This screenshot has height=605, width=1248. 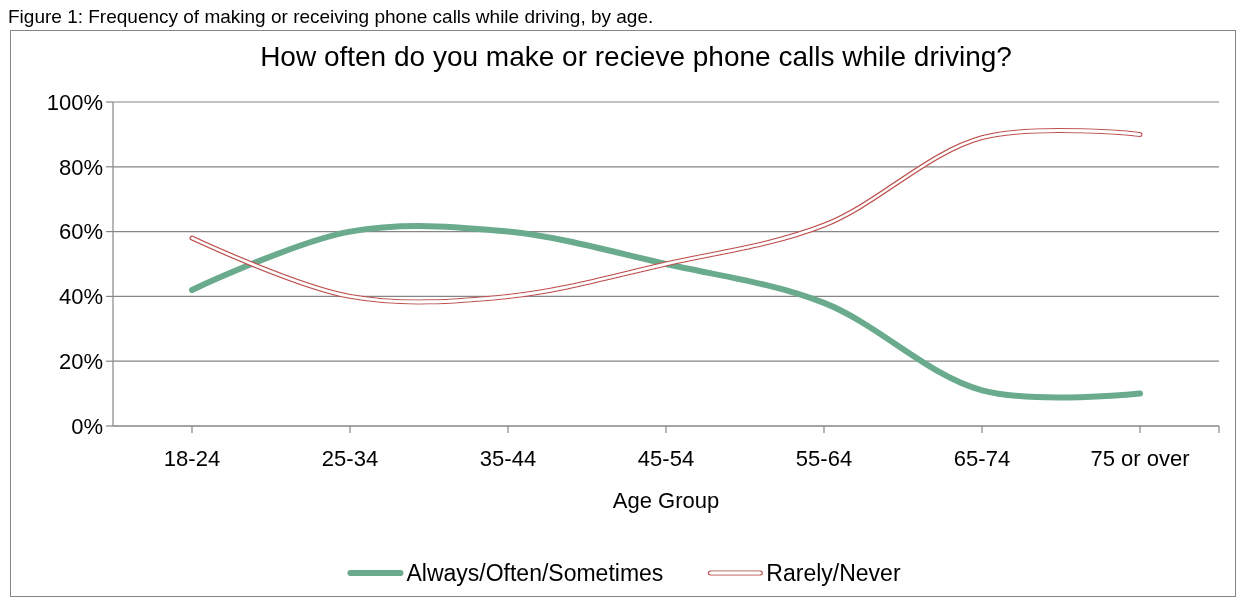 I want to click on x-tick-label: 35-44, so click(x=508, y=458).